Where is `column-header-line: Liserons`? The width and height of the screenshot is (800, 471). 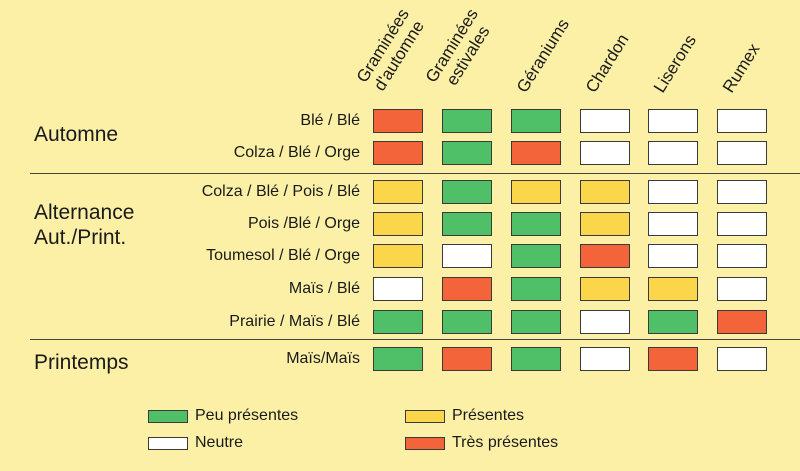 column-header-line: Liserons is located at coordinates (675, 64).